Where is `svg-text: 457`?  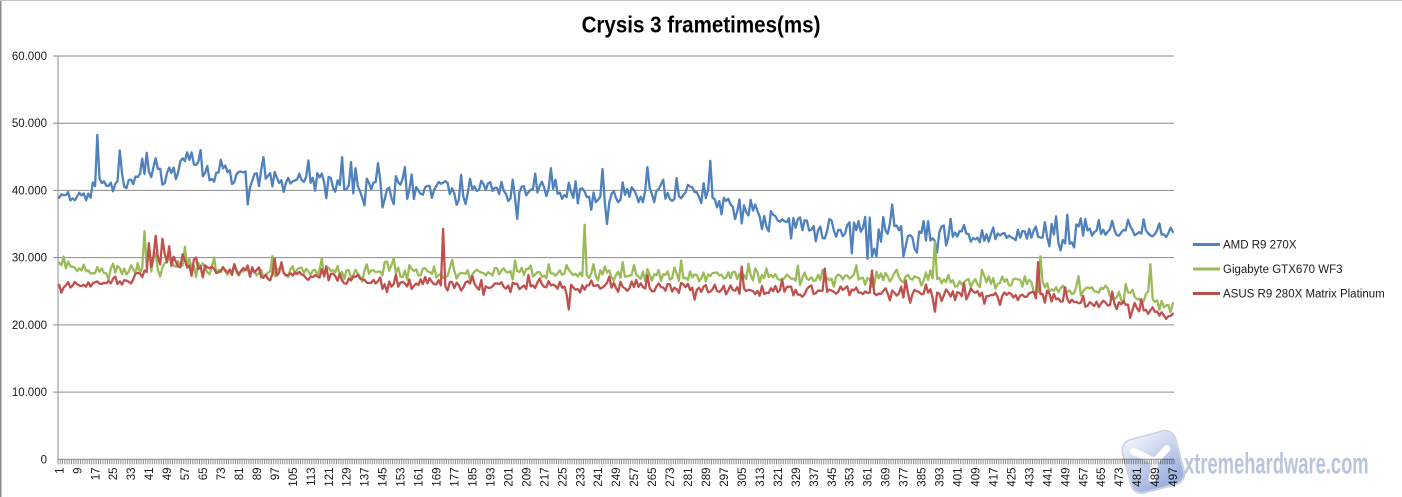
svg-text: 457 is located at coordinates (1084, 477).